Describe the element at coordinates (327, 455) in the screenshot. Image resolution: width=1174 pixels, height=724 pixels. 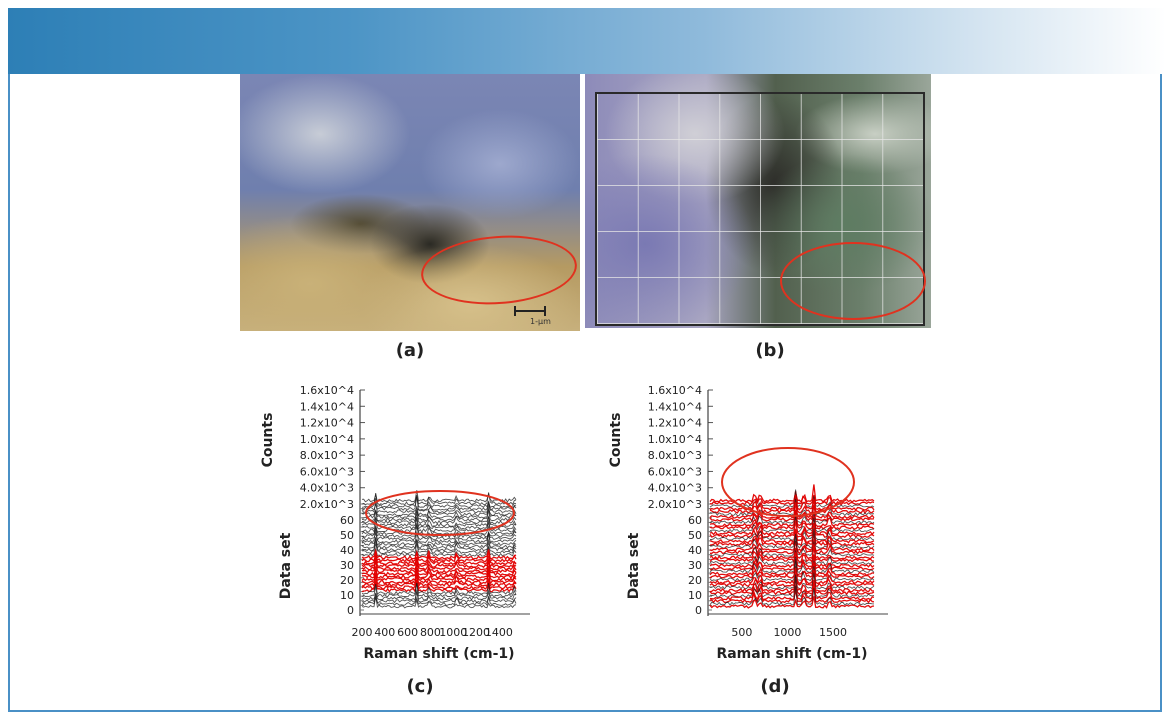
I see `y-tick-label: 8.0x10^3` at that location.